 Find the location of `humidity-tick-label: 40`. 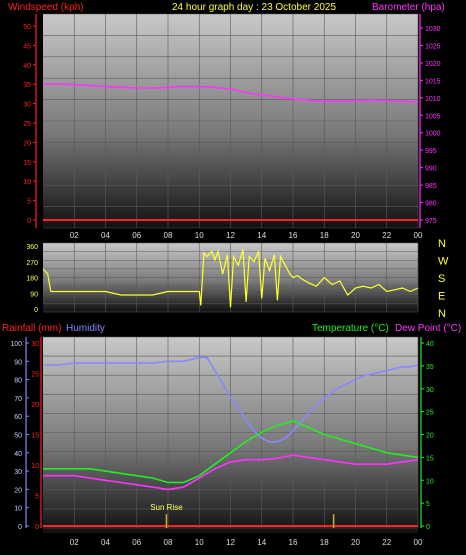

humidity-tick-label: 40 is located at coordinates (18, 454).